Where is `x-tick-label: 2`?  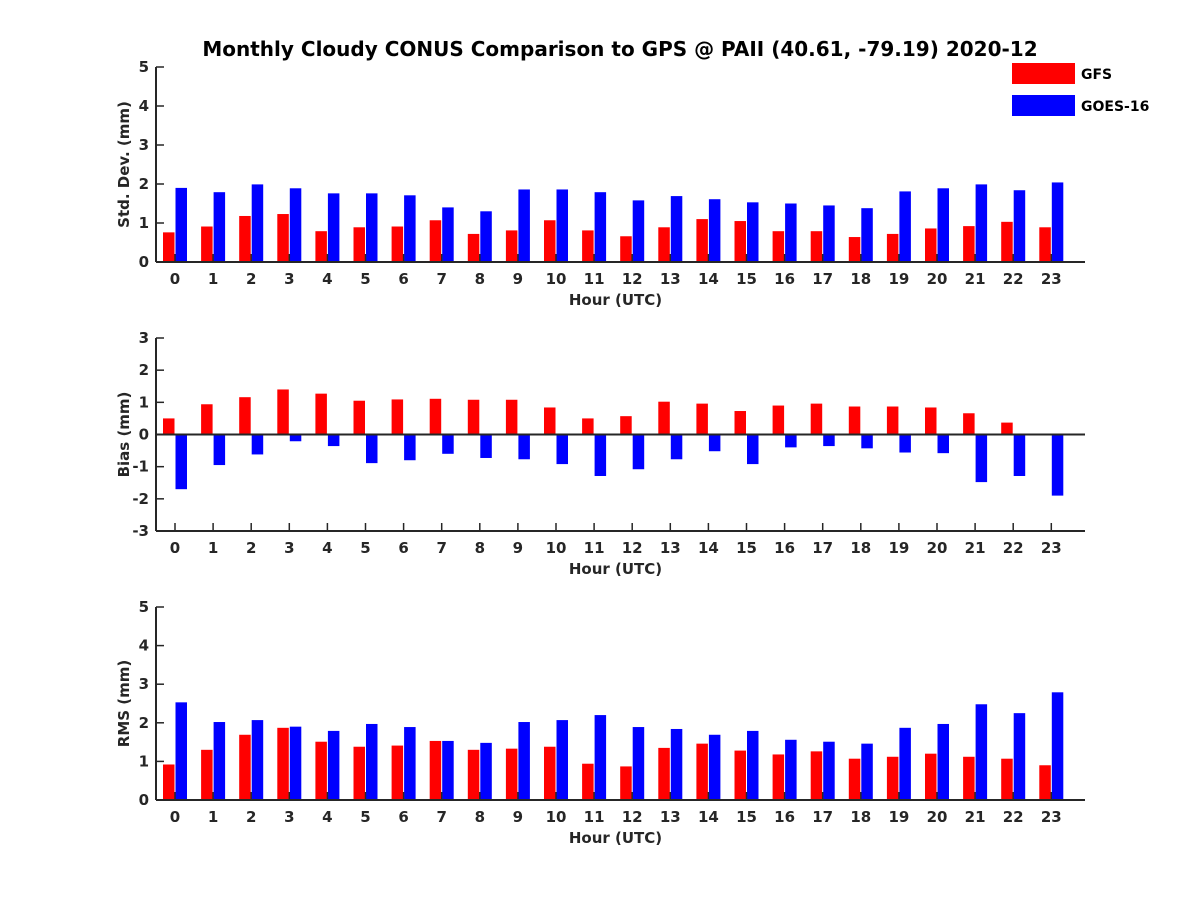 x-tick-label: 2 is located at coordinates (251, 548).